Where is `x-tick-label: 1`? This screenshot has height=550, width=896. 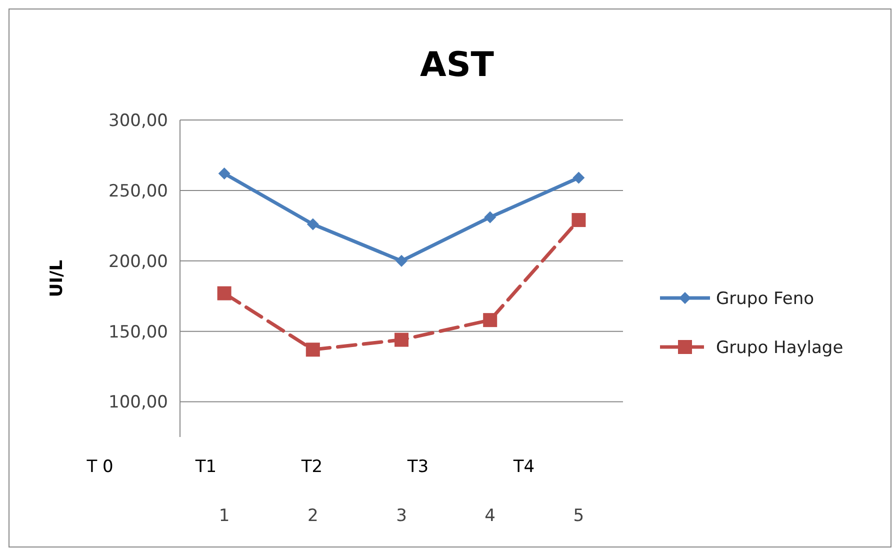
x-tick-label: 1 is located at coordinates (224, 516).